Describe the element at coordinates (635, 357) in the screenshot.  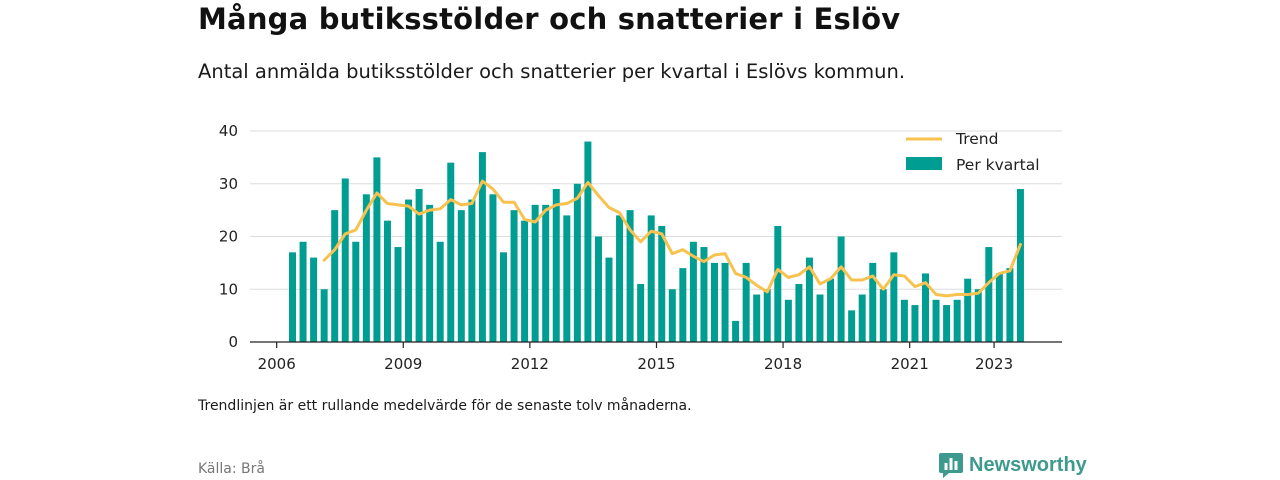
I see `x-ticks: 2006 2009 2012 2015 2018 2021 2023` at that location.